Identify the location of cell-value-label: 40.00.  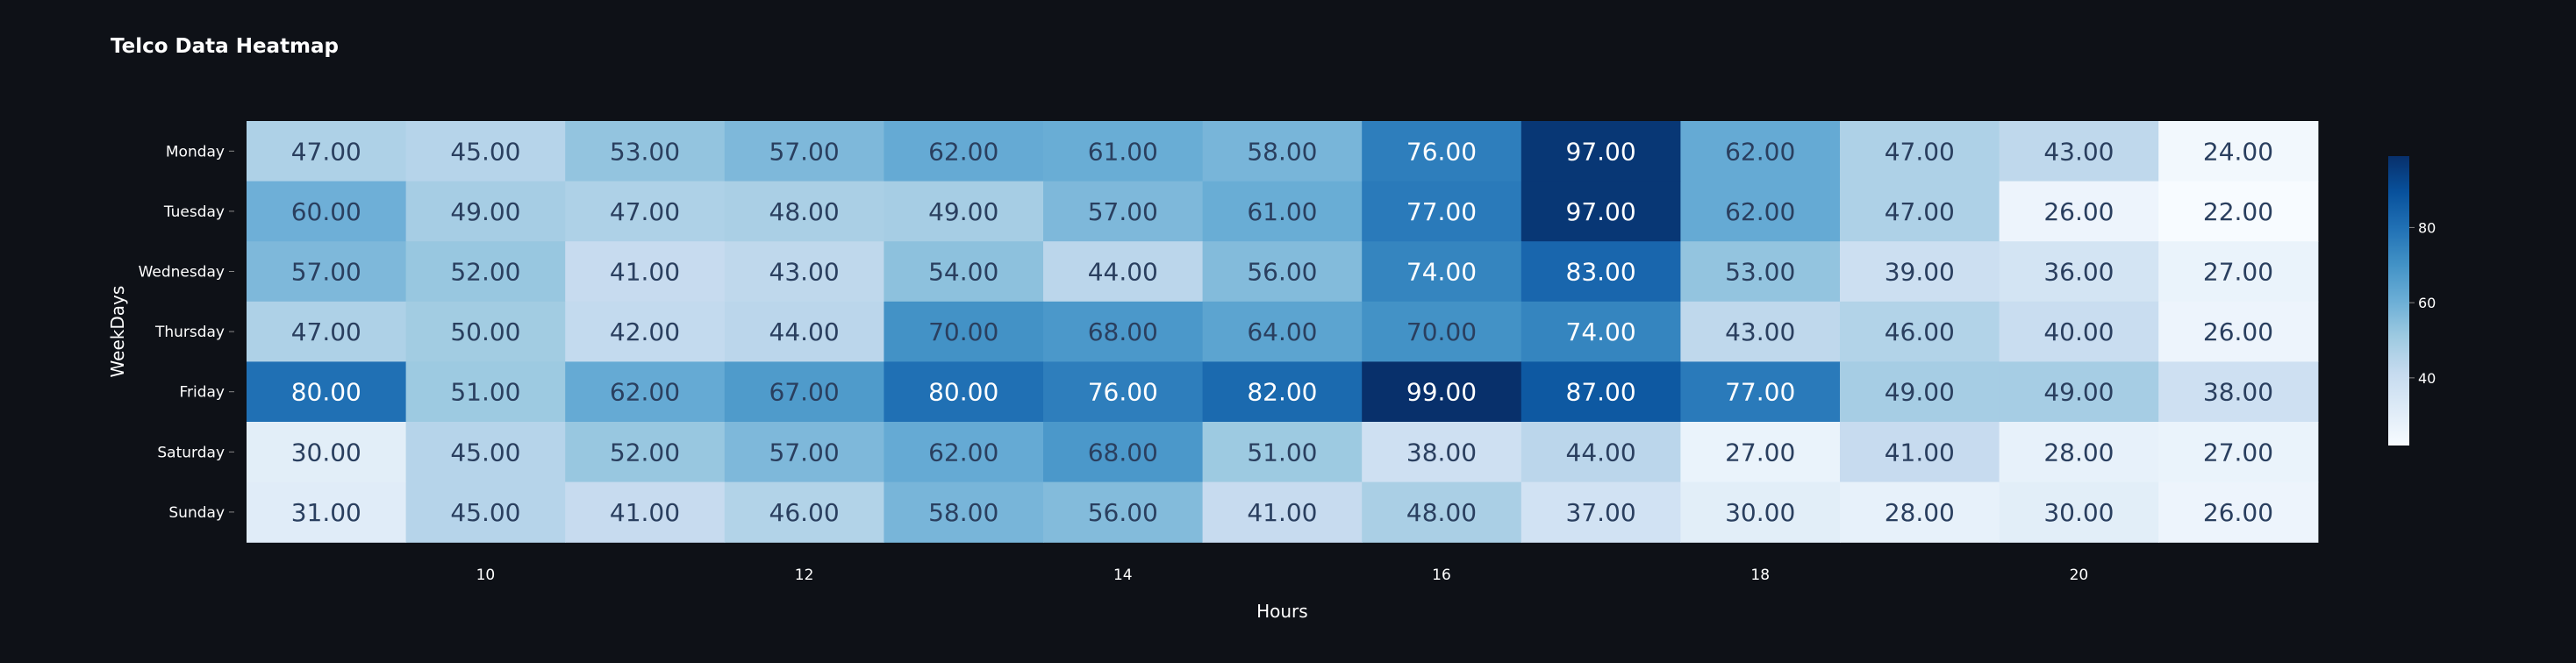
(2078, 331).